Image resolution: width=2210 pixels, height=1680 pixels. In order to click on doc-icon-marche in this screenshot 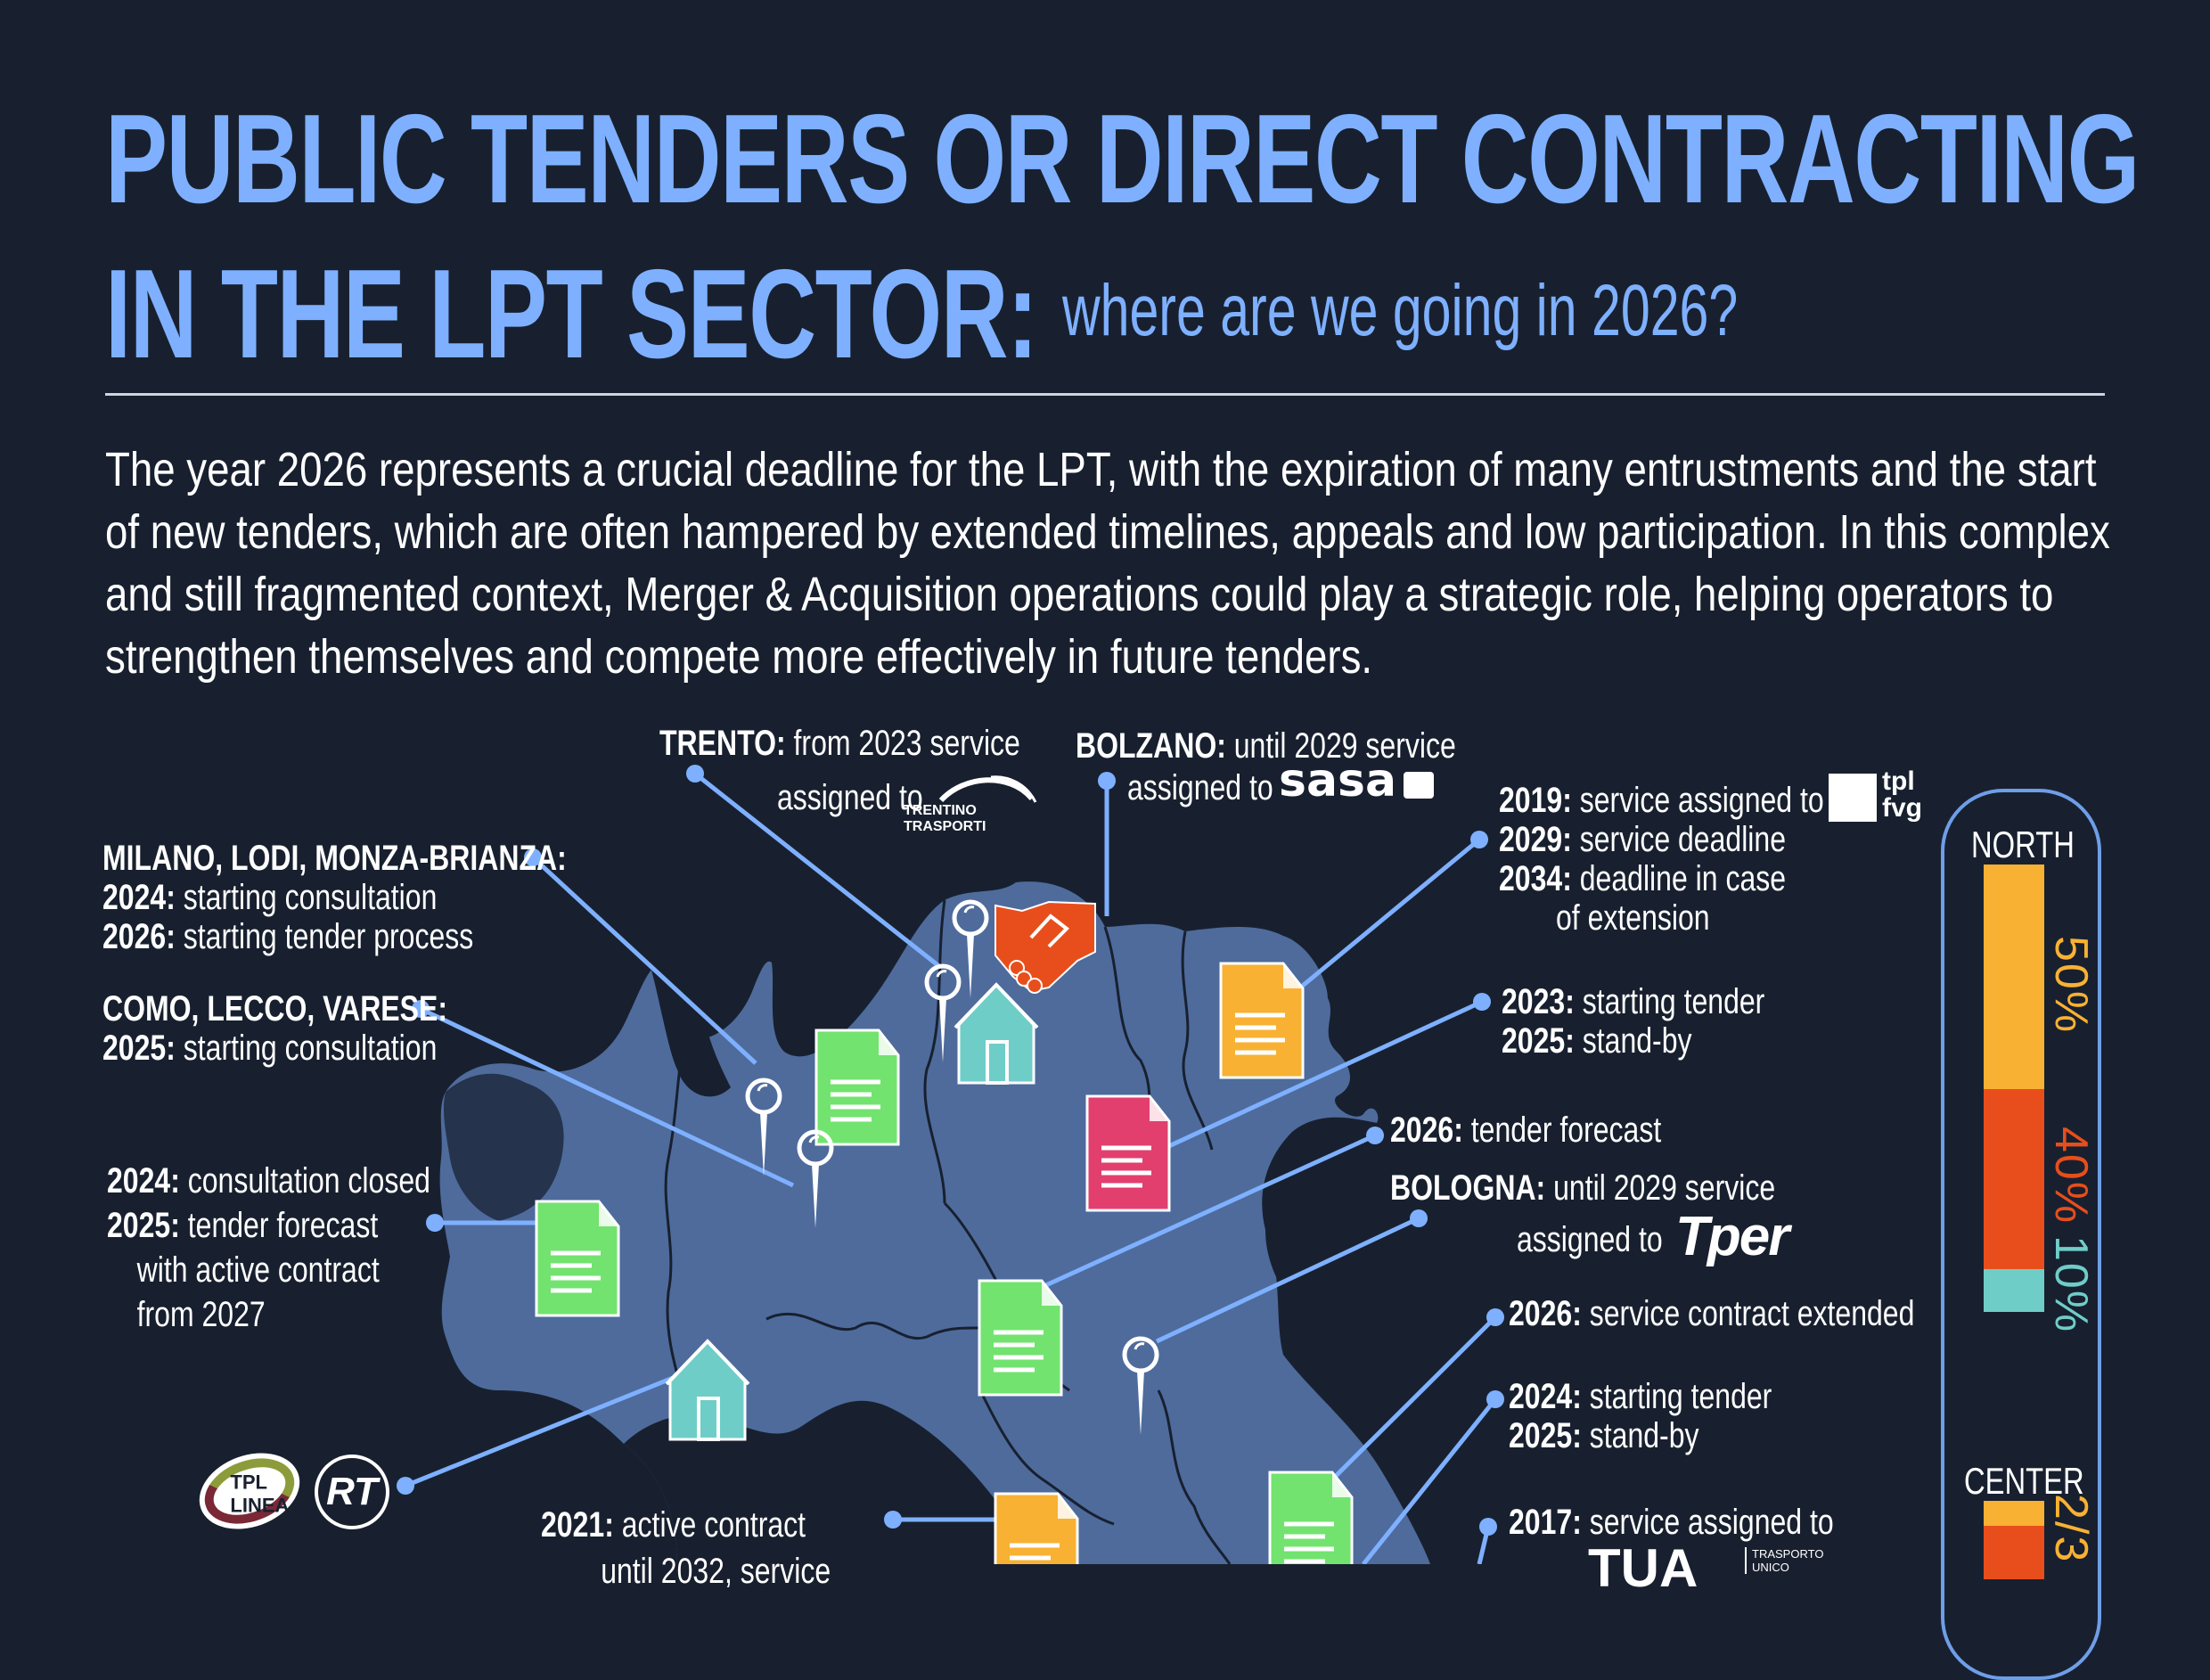, I will do `click(1311, 1518)`.